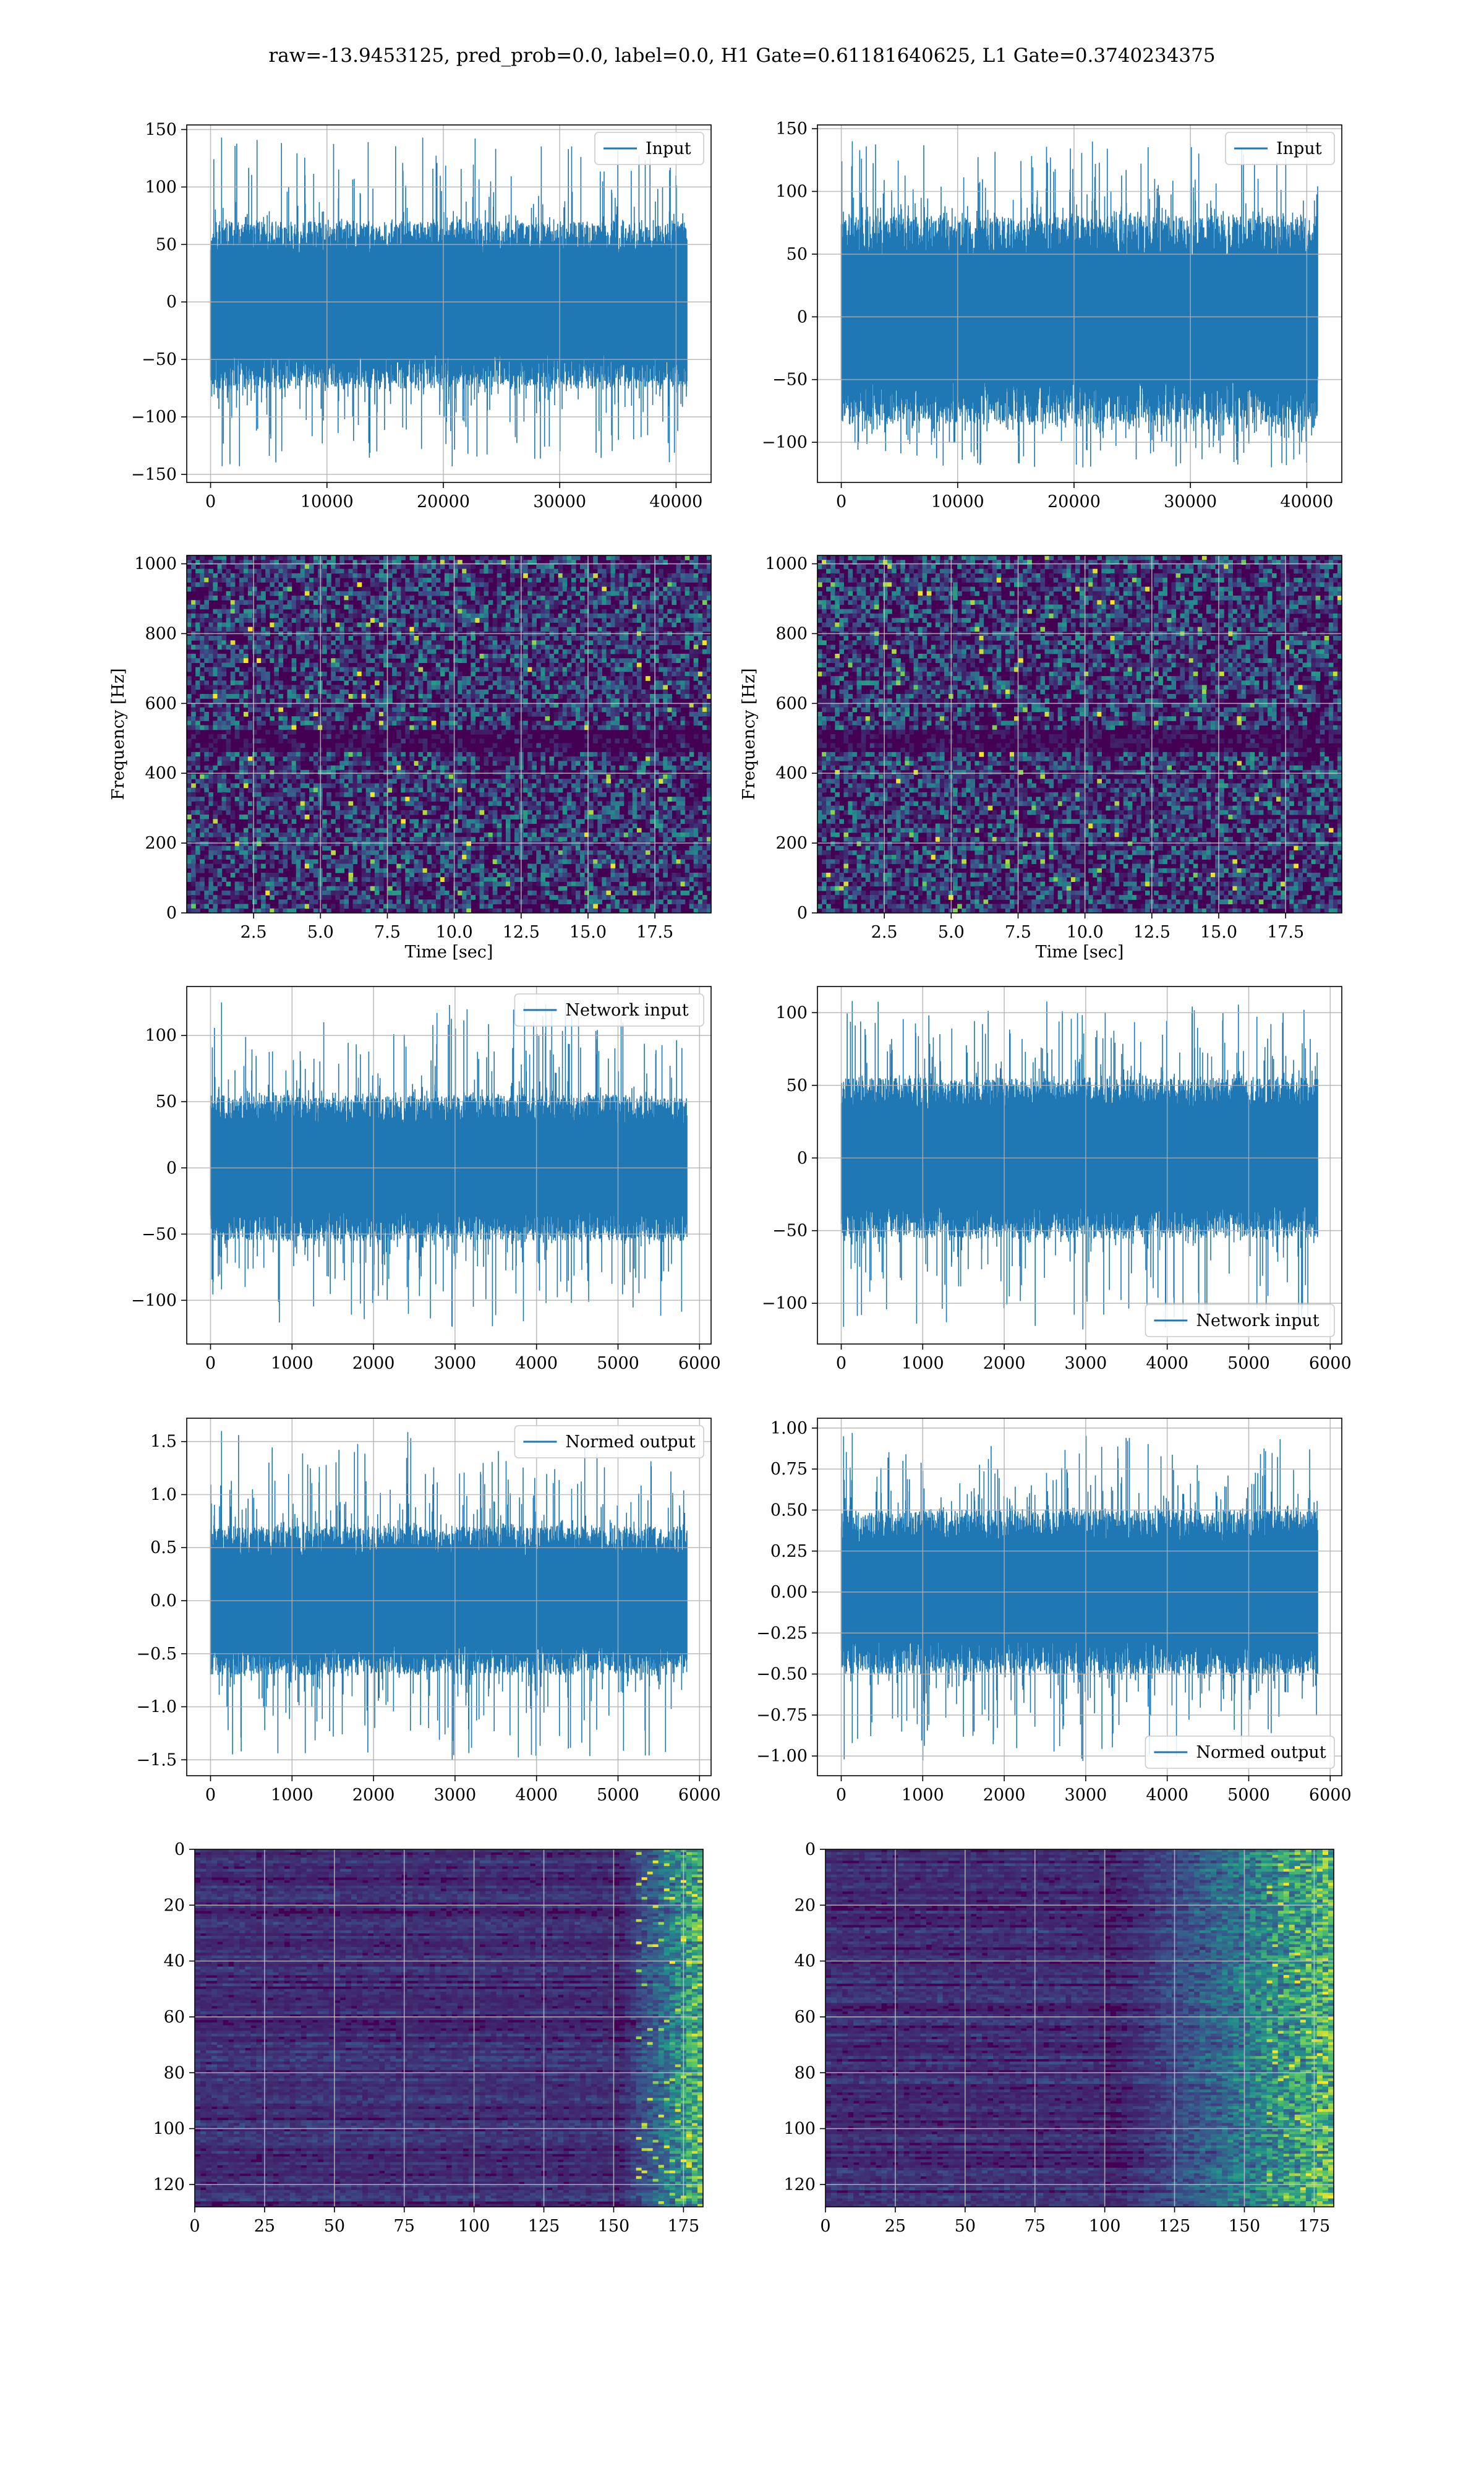 This screenshot has height=2474, width=1484. I want to click on normed-output-l1-xtick-label: 1000, so click(923, 1795).